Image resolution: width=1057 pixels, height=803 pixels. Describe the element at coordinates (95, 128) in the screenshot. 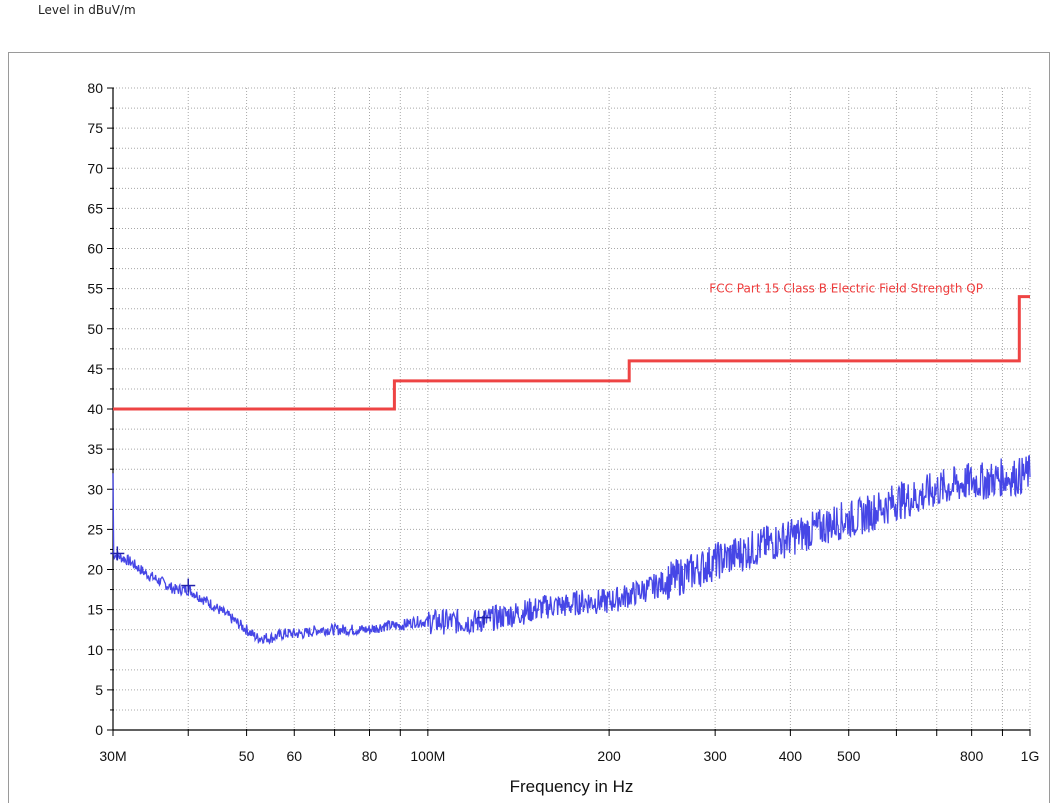

I see `y-tick-label: 75` at that location.